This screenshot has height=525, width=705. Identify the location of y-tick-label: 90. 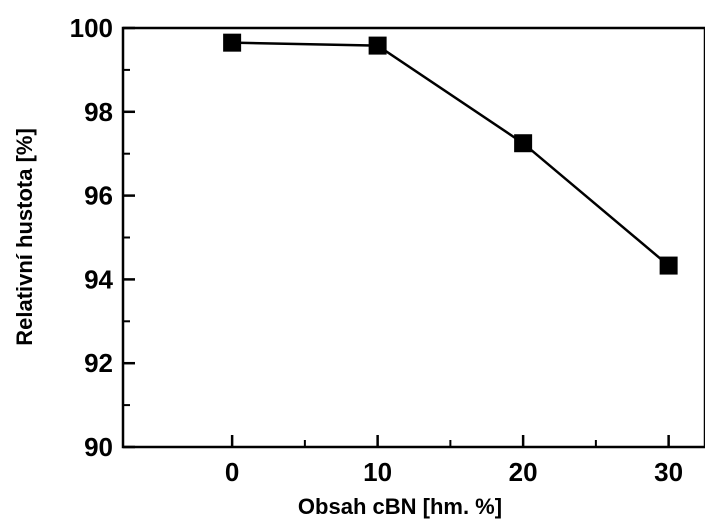
(98, 447).